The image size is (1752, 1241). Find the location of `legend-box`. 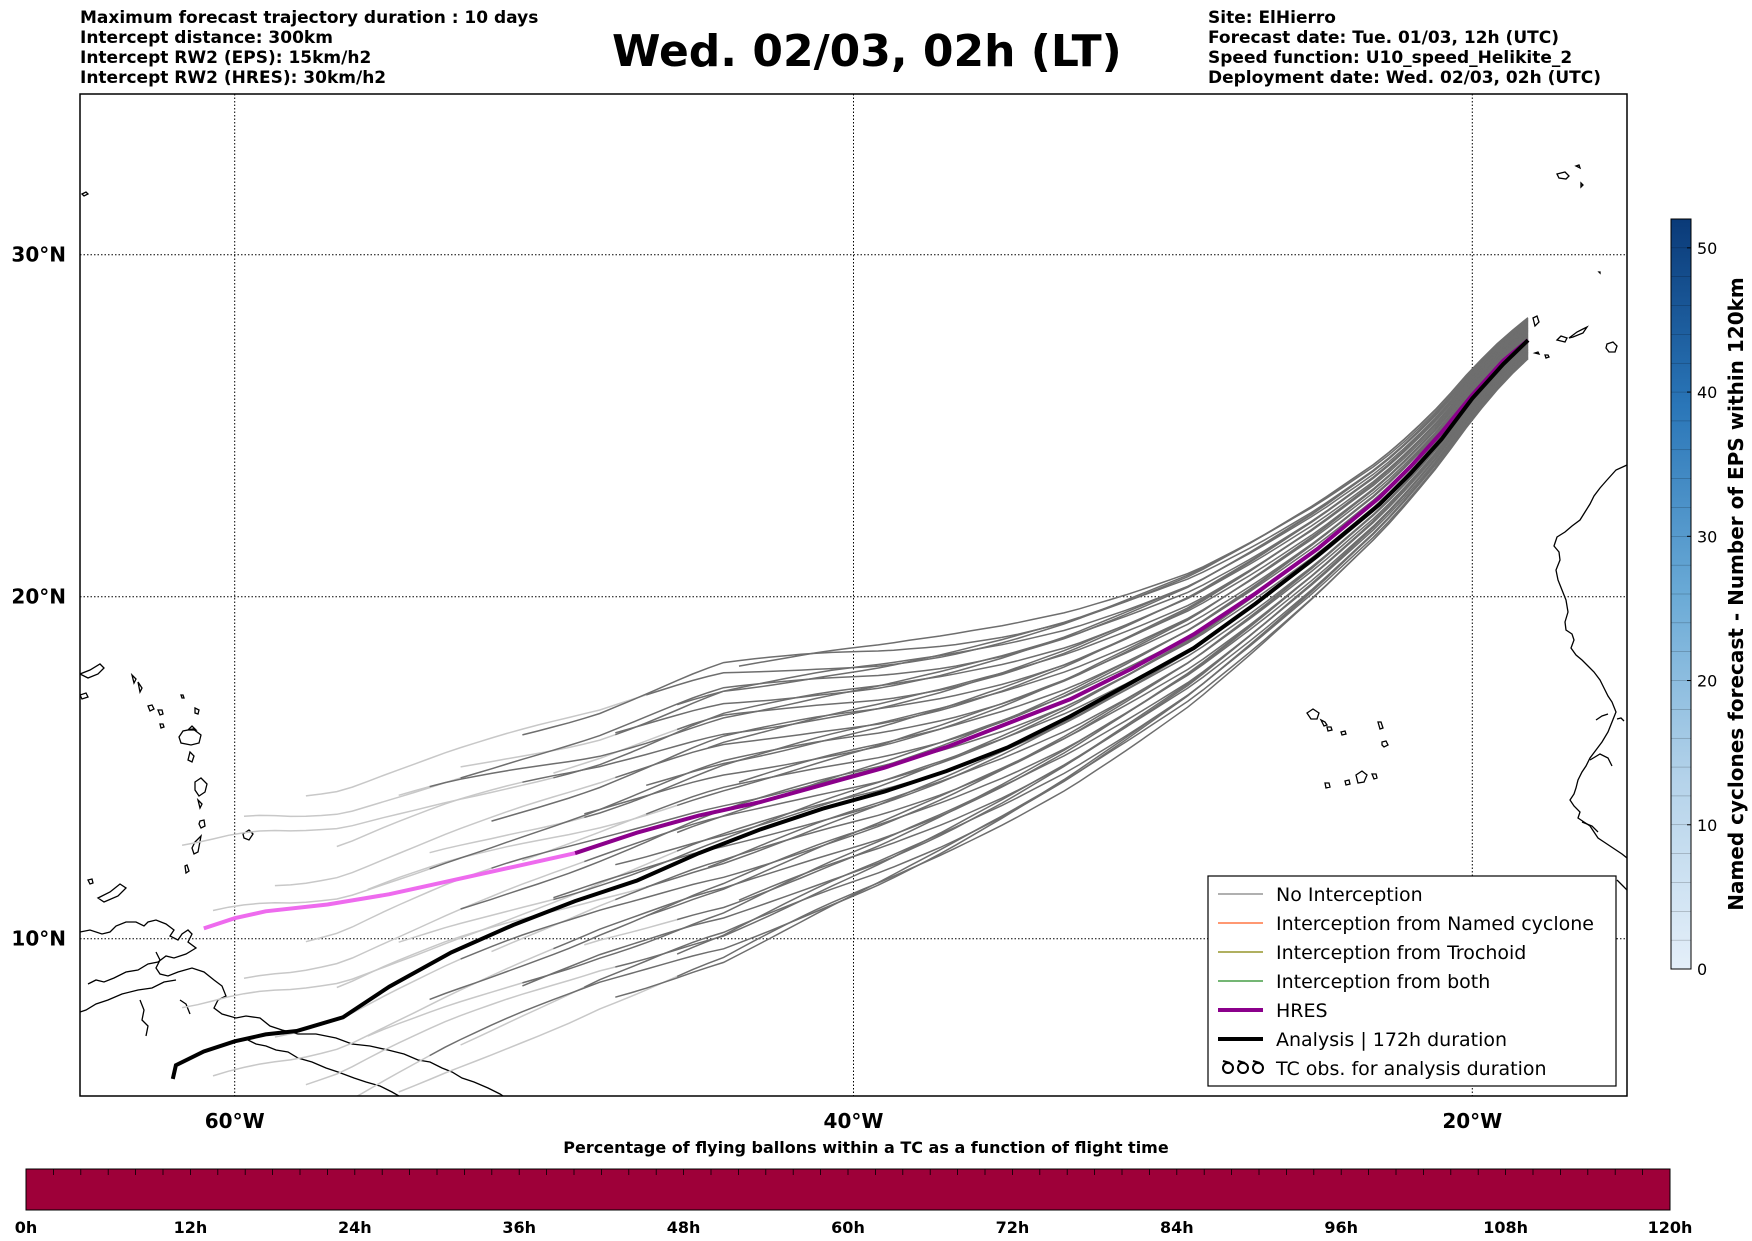

legend-box is located at coordinates (1412, 981).